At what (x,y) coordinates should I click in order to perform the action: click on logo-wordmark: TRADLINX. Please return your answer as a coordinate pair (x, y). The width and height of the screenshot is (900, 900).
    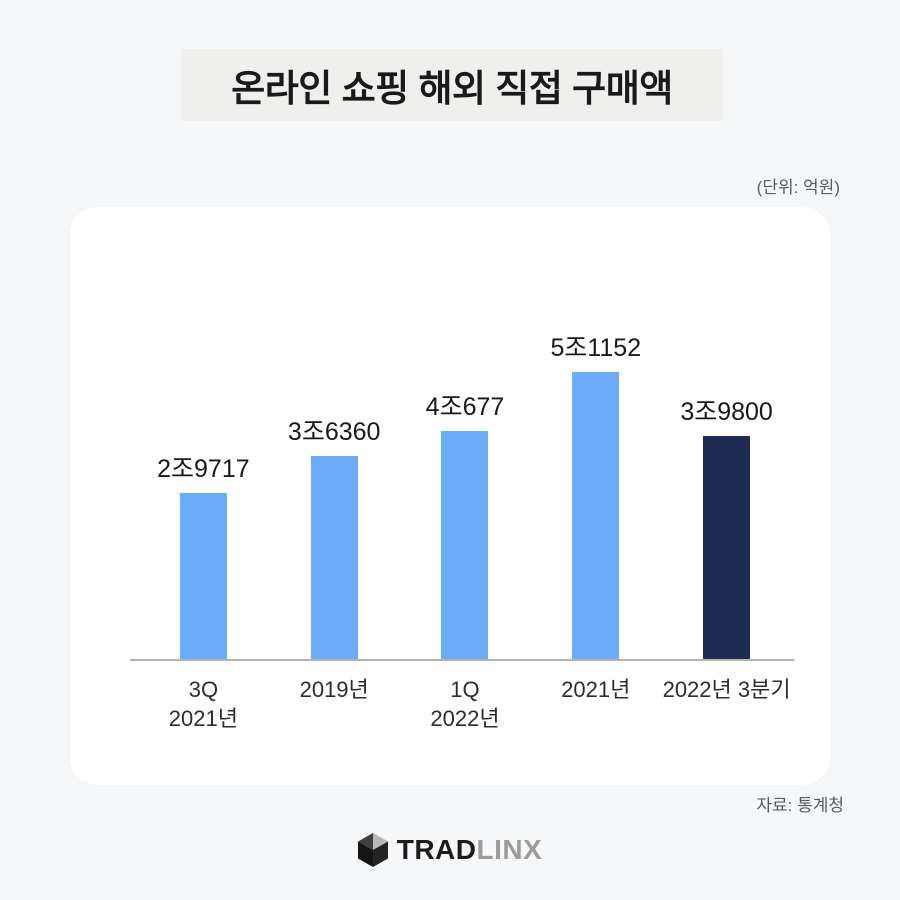
    Looking at the image, I should click on (470, 850).